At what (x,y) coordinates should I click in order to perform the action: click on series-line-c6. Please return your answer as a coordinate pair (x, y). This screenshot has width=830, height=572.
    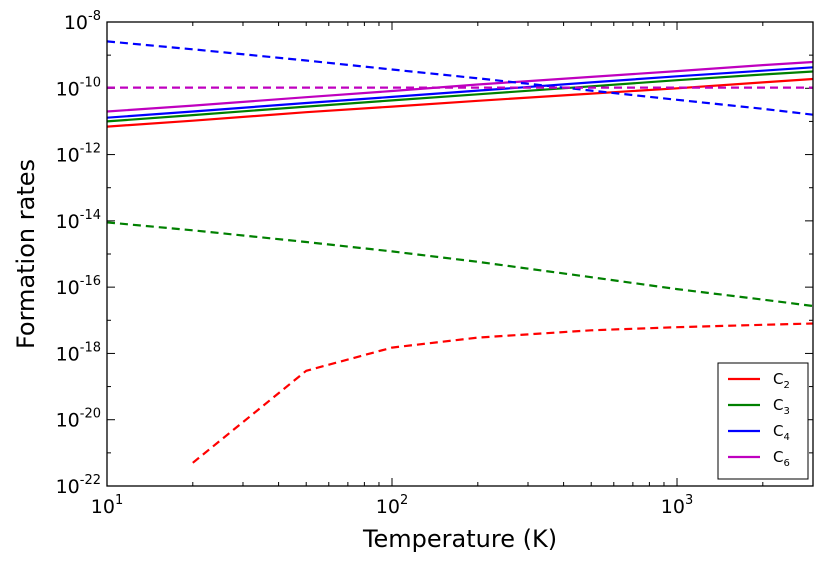
    Looking at the image, I should click on (460, 86).